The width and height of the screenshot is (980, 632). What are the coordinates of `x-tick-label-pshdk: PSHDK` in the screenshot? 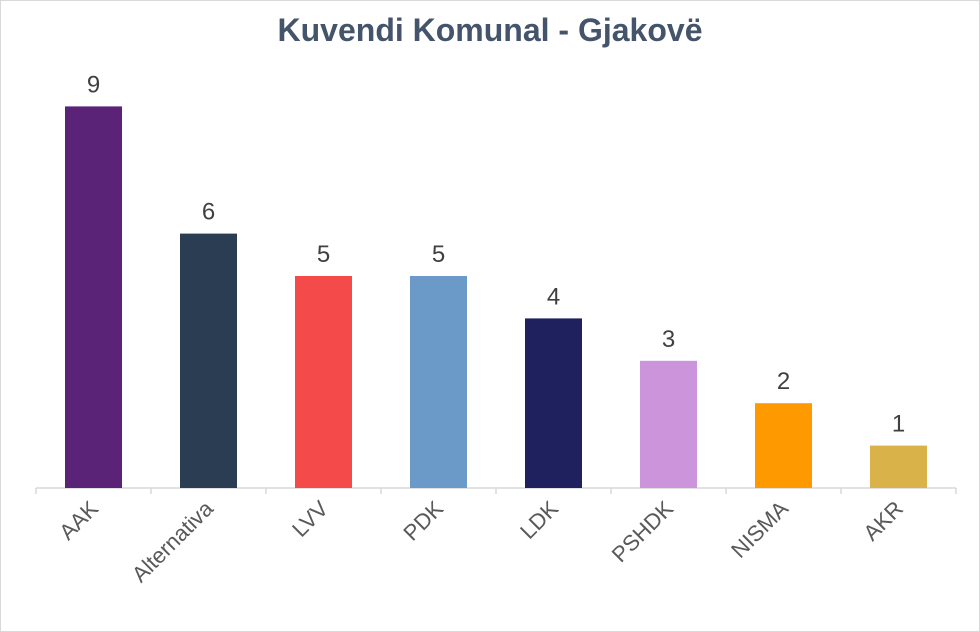 It's located at (643, 532).